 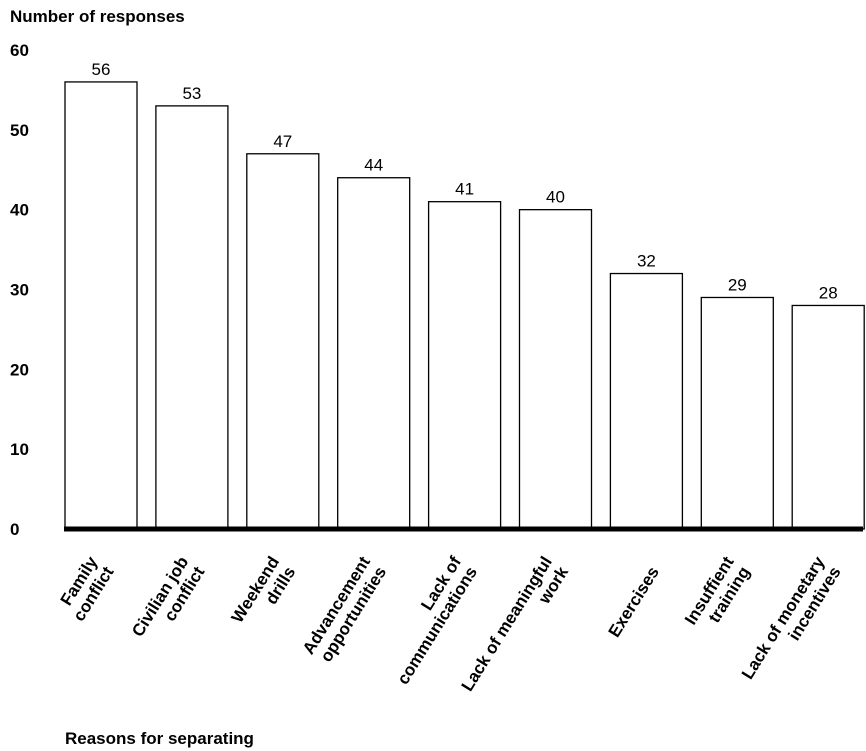 I want to click on data-label: 29, so click(x=737, y=284).